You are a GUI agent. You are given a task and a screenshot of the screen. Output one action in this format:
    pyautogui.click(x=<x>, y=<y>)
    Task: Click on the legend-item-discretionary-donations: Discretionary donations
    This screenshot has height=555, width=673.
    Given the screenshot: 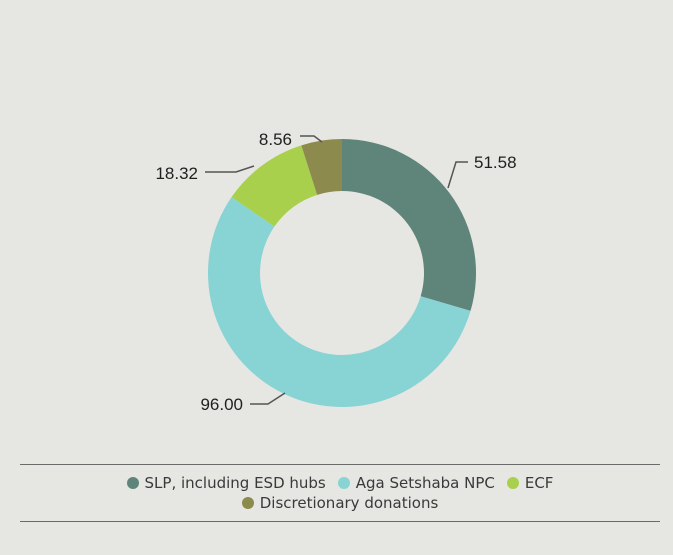 What is the action you would take?
    pyautogui.click(x=340, y=503)
    